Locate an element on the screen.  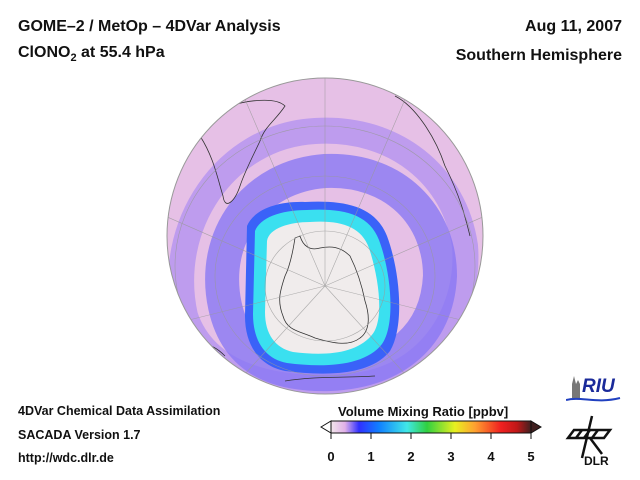
dlr-logo: DLR is located at coordinates (590, 442).